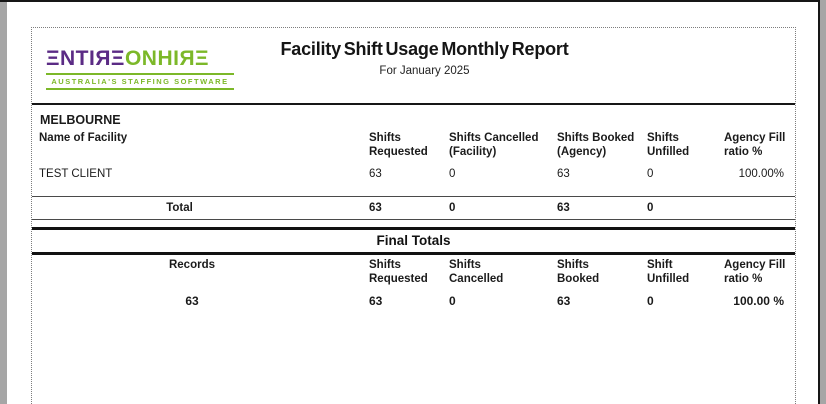 The image size is (826, 404). I want to click on final-totals-bottom-line, so click(413, 253).